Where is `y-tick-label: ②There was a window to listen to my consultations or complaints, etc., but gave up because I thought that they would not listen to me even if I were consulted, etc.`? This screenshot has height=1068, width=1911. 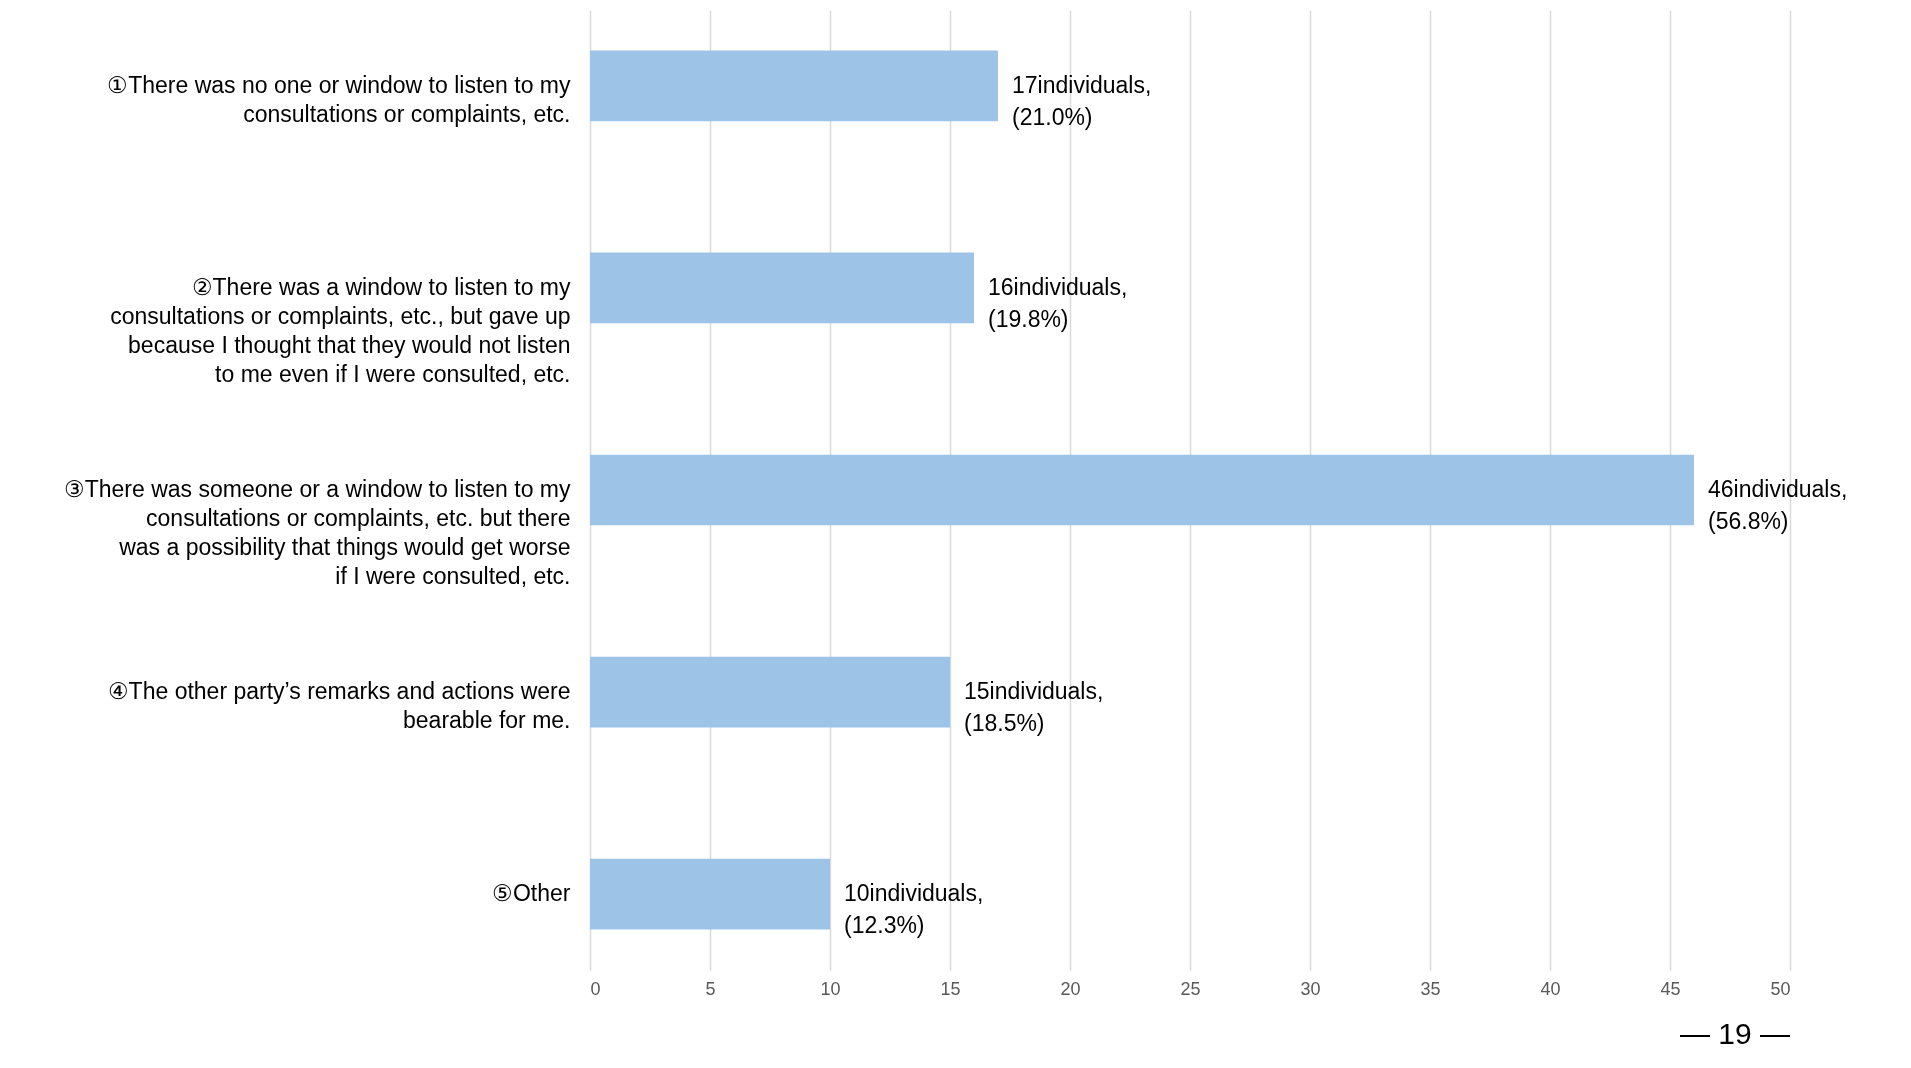
y-tick-label: ②There was a window to listen to my consultations or complaints, etc., but gave up because I thought that they would not listen to me even if I were consulted, etc. is located at coordinates (340, 330).